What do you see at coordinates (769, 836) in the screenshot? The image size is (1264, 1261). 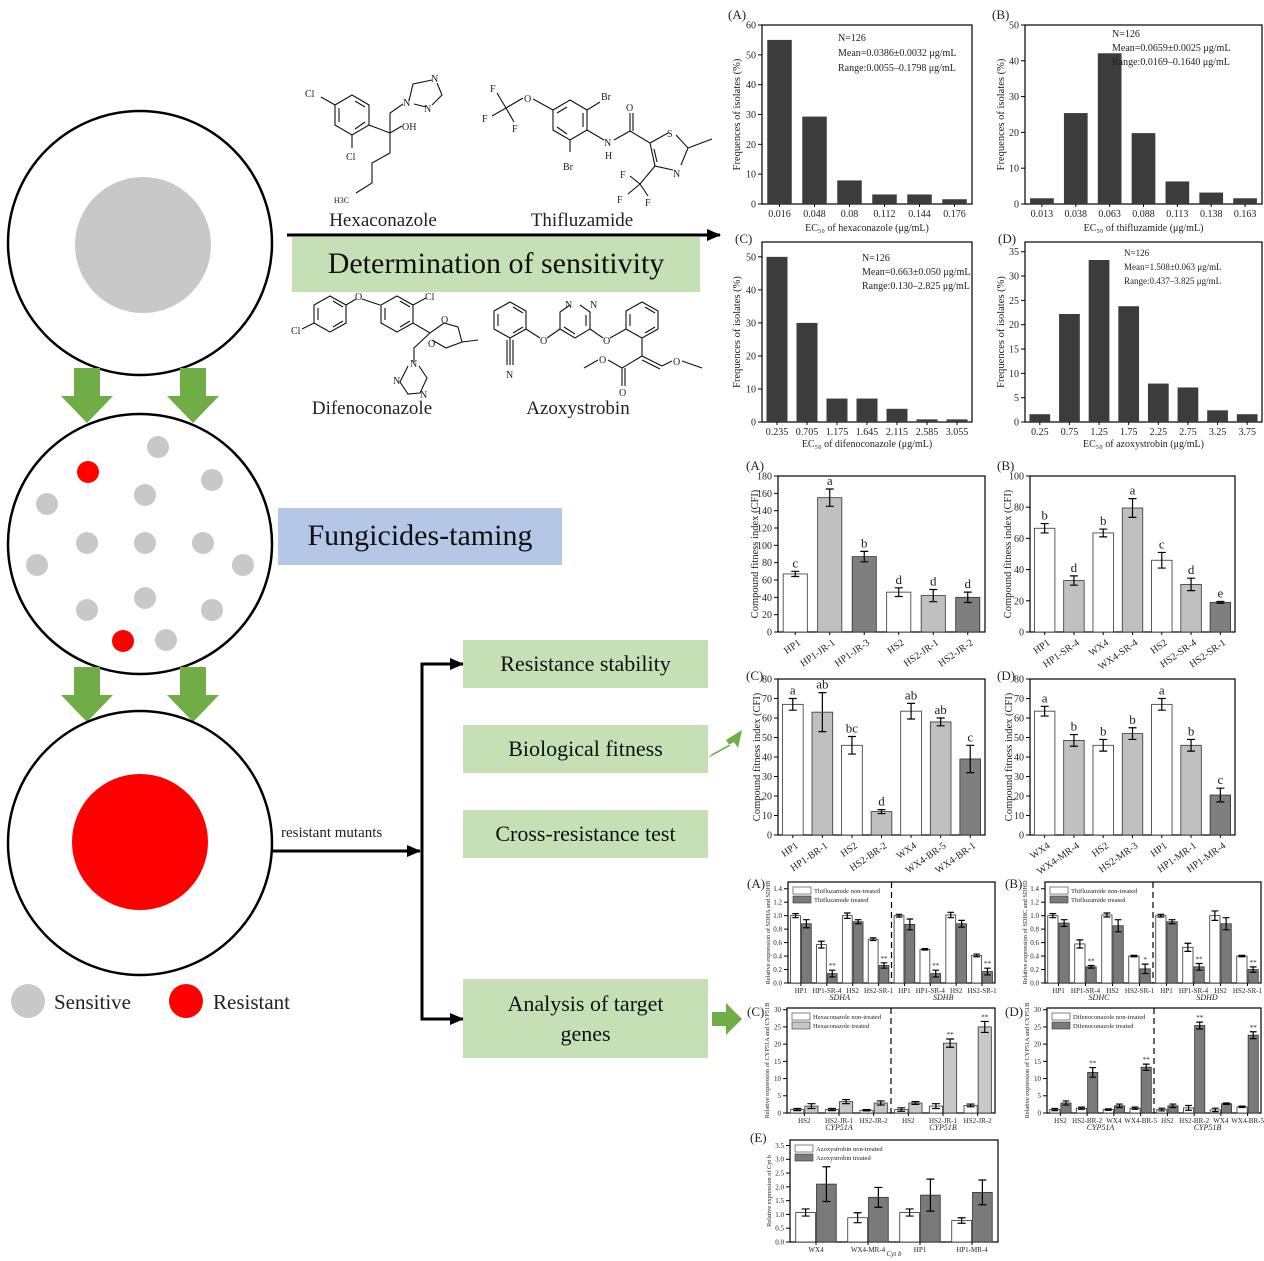 I see `y-tick-label: 0` at bounding box center [769, 836].